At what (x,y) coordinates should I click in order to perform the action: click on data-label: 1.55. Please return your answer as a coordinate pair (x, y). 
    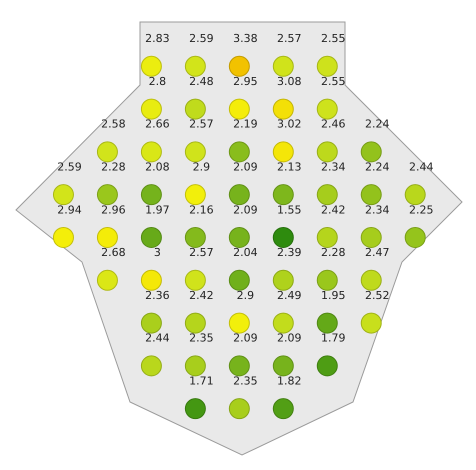
    Looking at the image, I should click on (289, 209).